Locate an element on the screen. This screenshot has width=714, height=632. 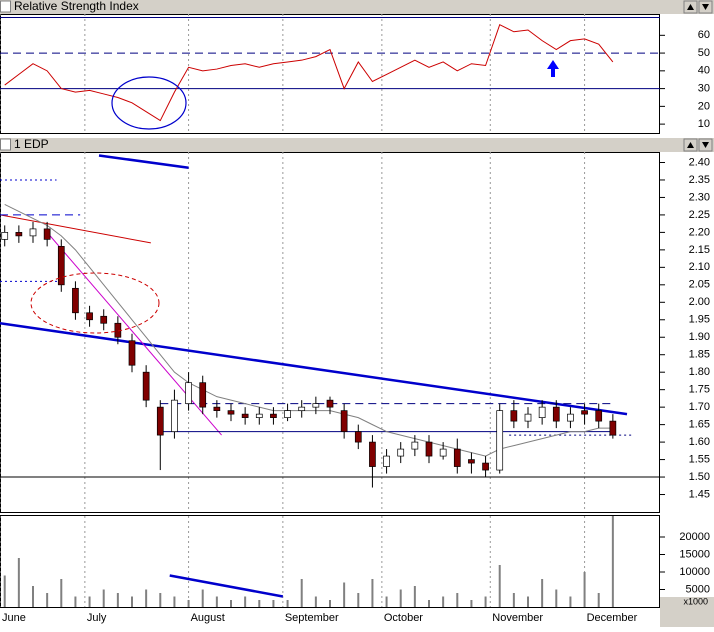
panel-icon is located at coordinates (5, 144).